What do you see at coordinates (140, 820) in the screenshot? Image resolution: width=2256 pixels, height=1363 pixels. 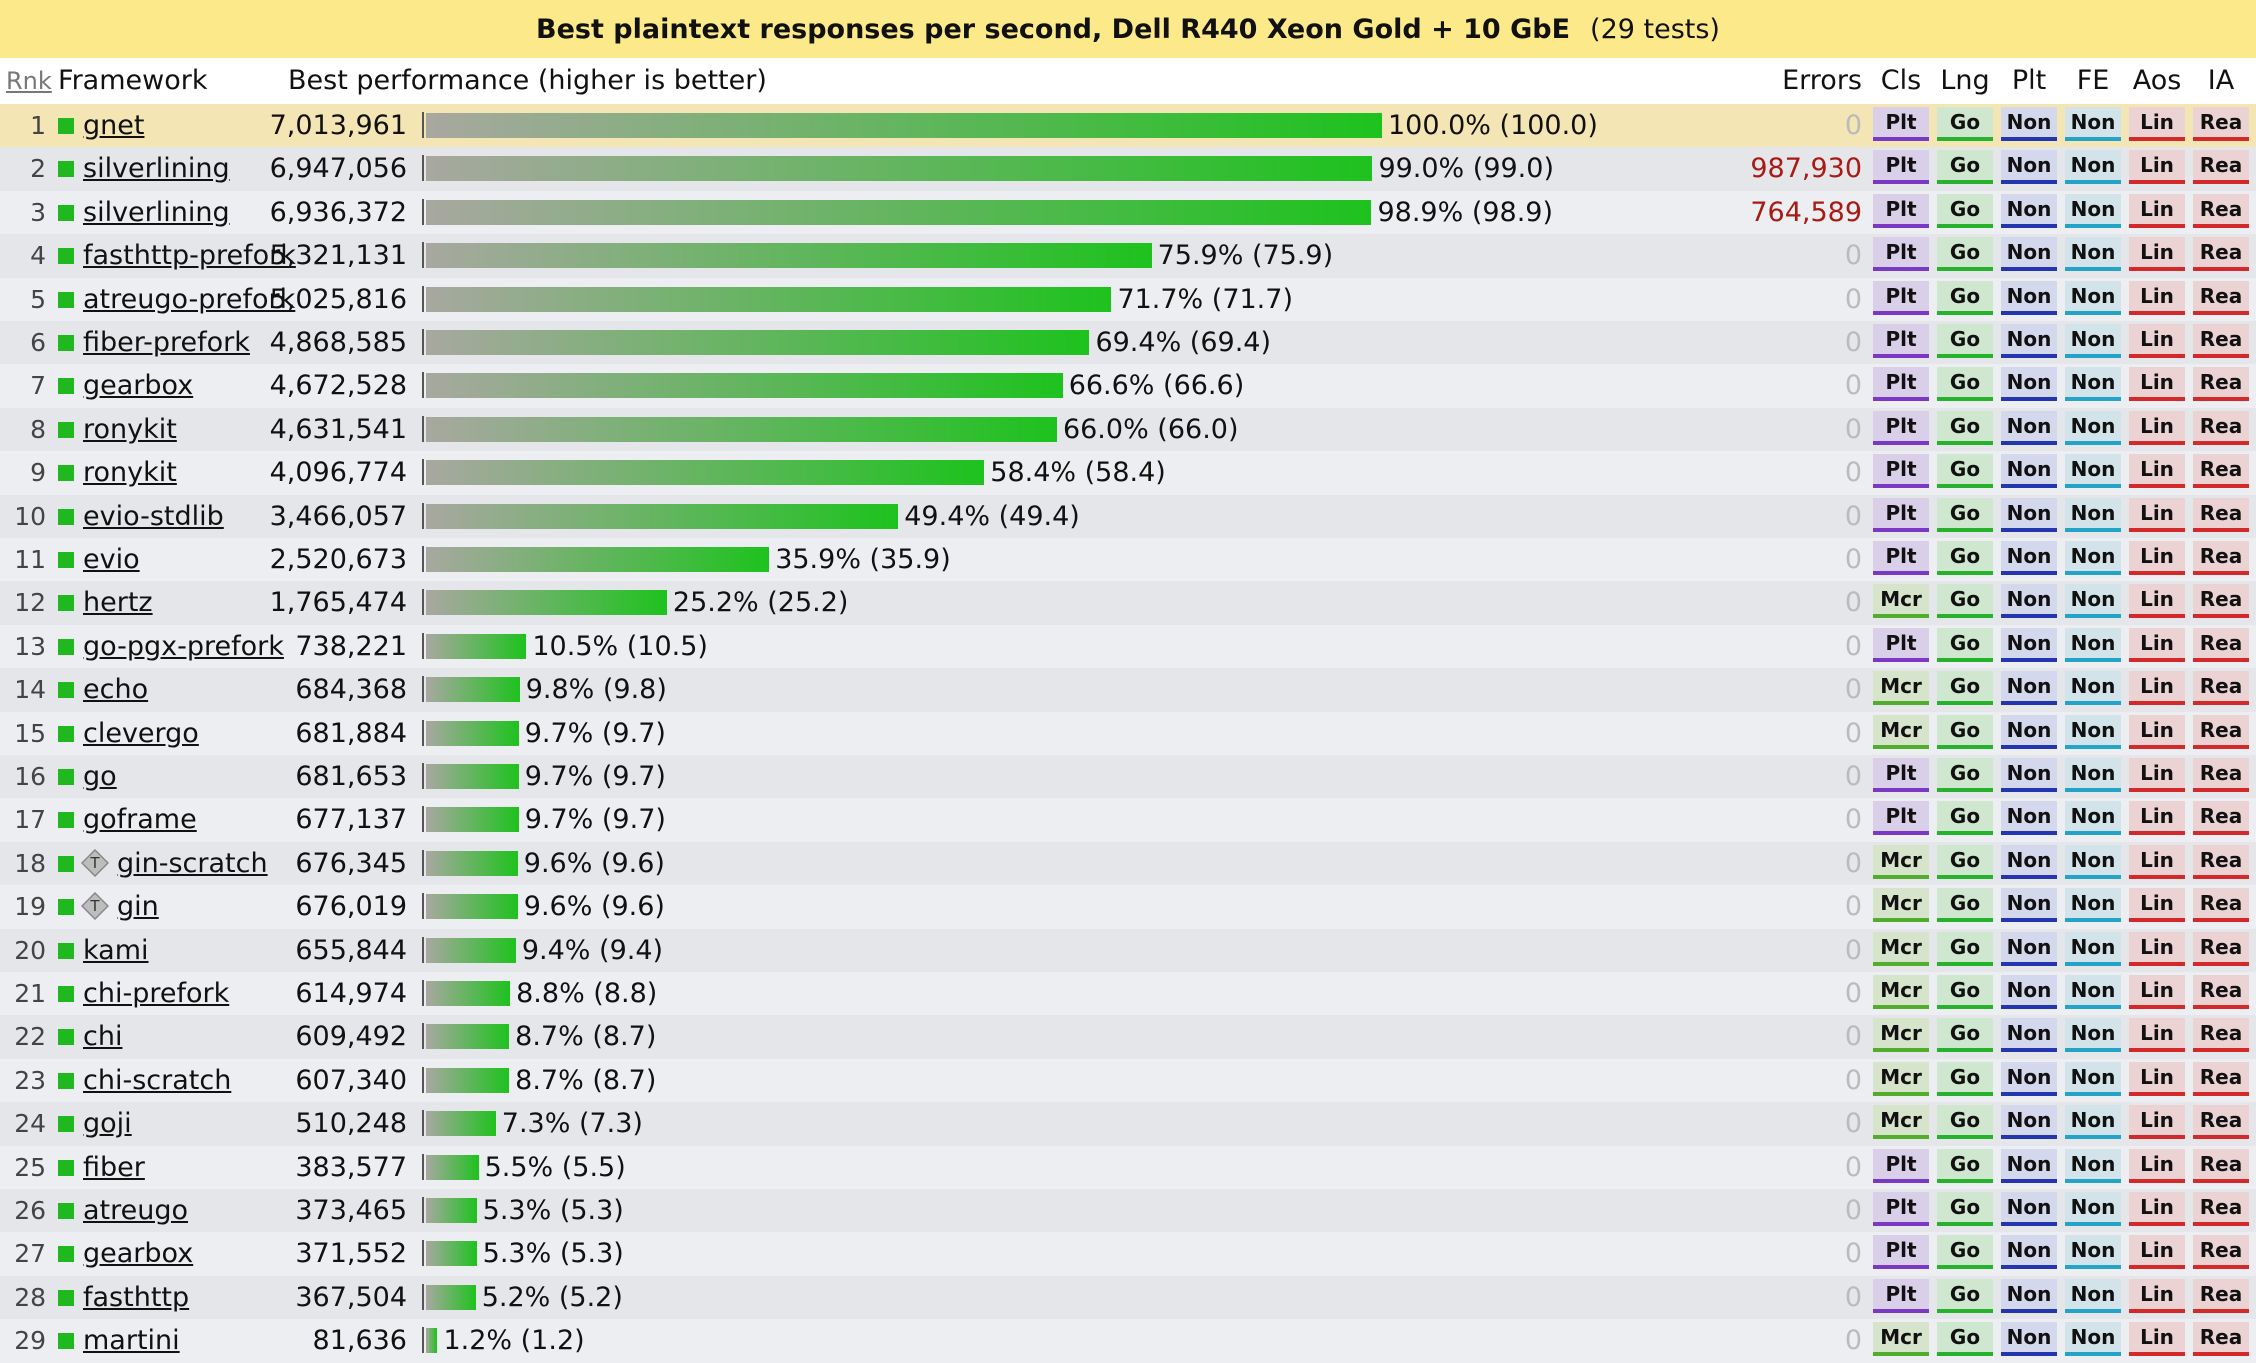 I see `framework-link: goframe` at bounding box center [140, 820].